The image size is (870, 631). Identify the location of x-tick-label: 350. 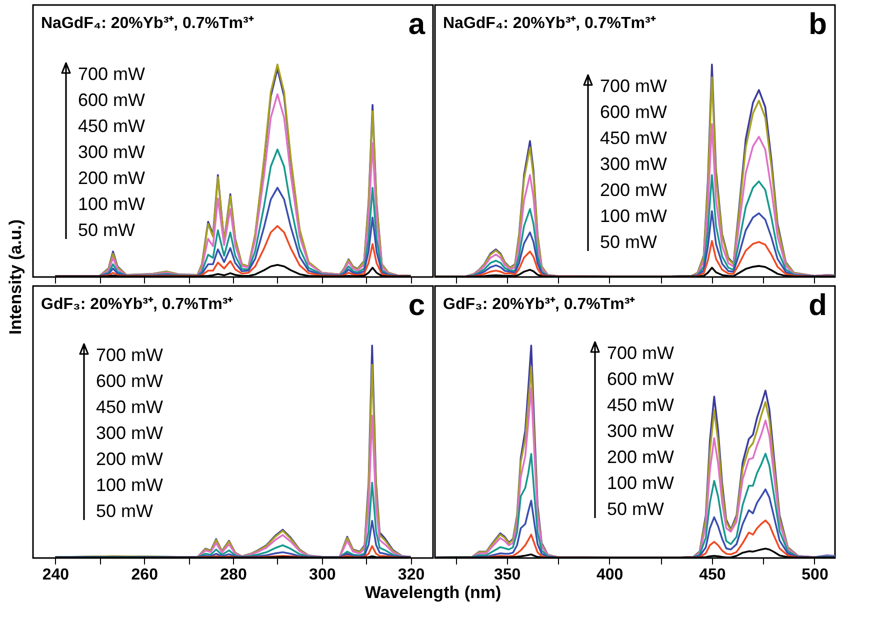
(507, 575).